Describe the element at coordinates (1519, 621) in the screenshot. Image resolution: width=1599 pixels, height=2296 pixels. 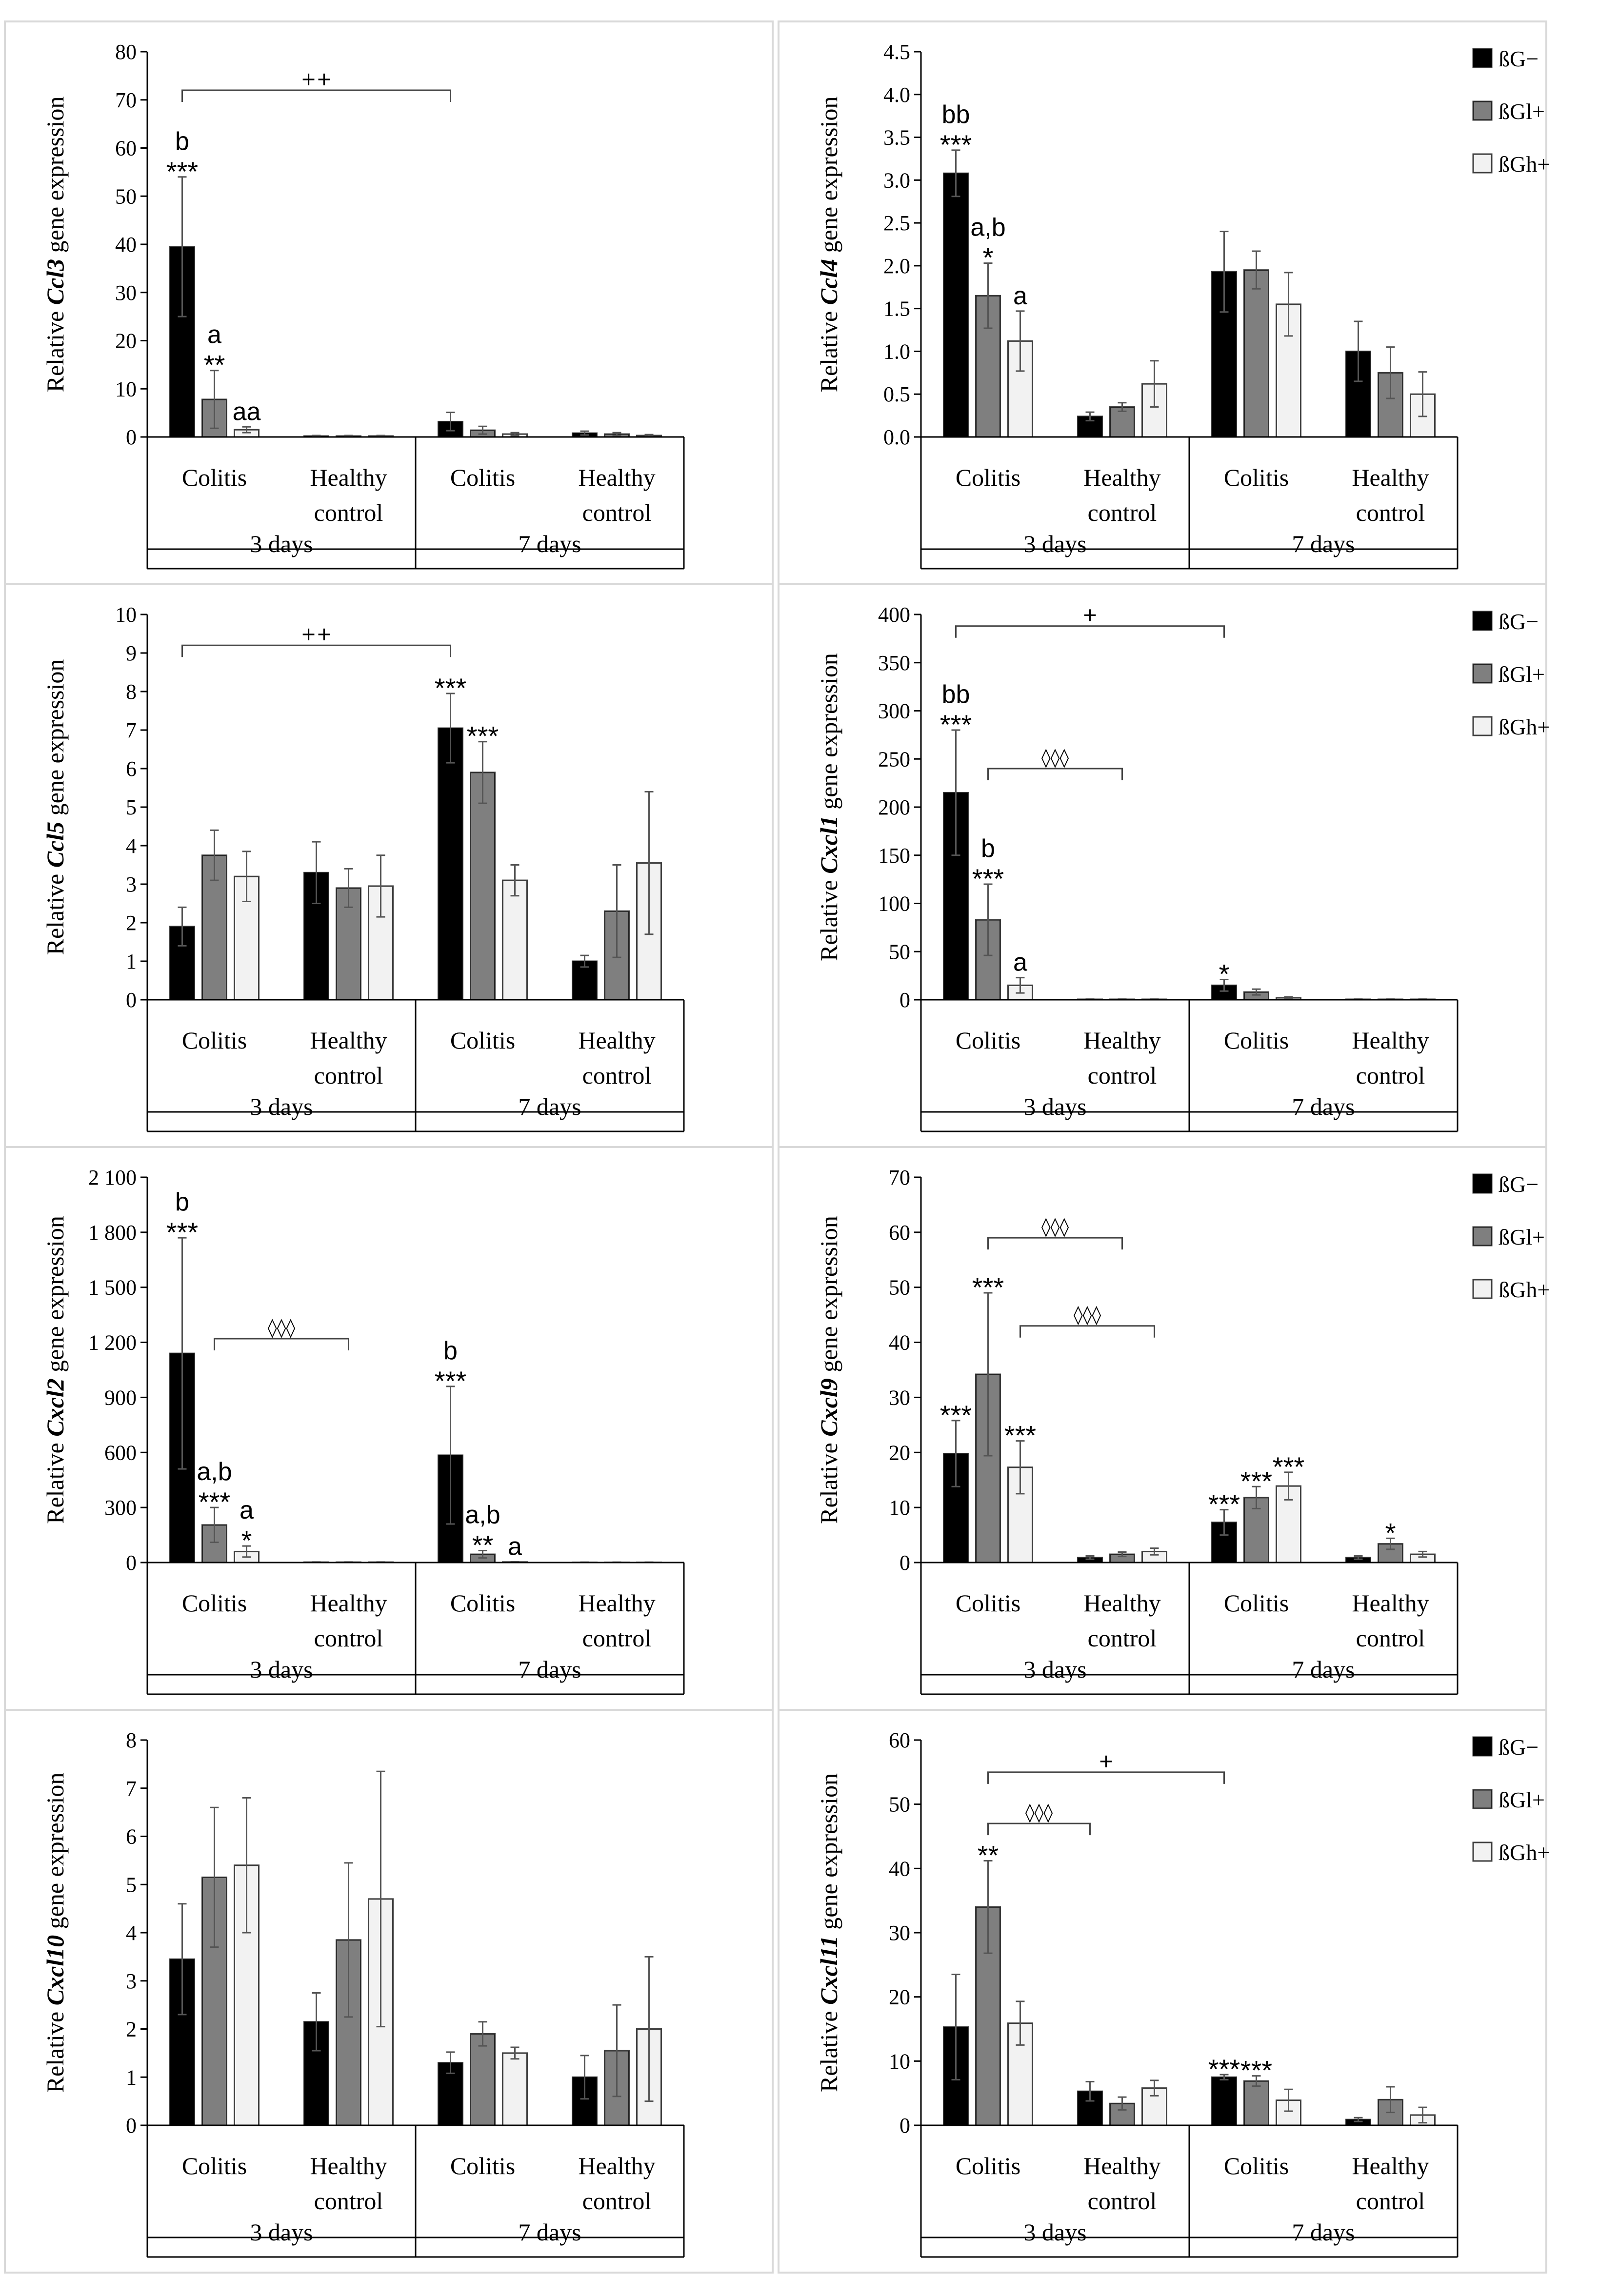
I see `legend-label: ßG−` at that location.